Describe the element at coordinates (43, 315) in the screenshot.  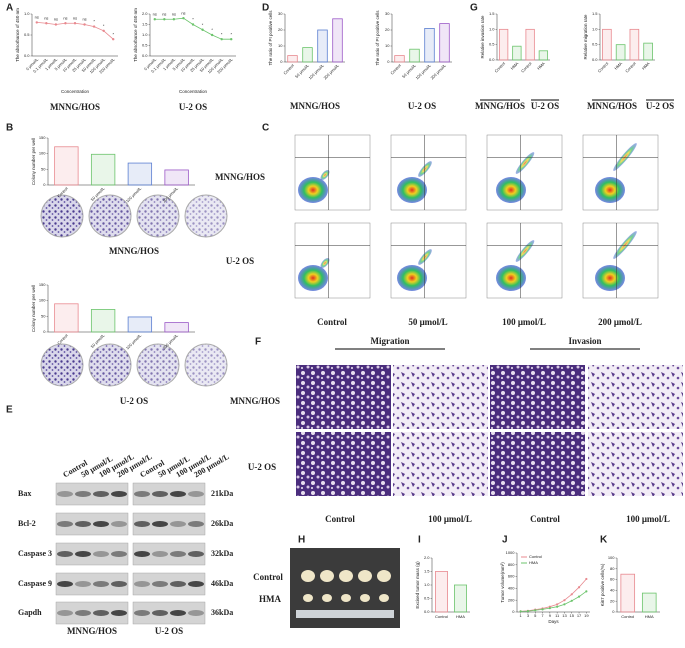
I see `y-tick-label: 50` at that location.